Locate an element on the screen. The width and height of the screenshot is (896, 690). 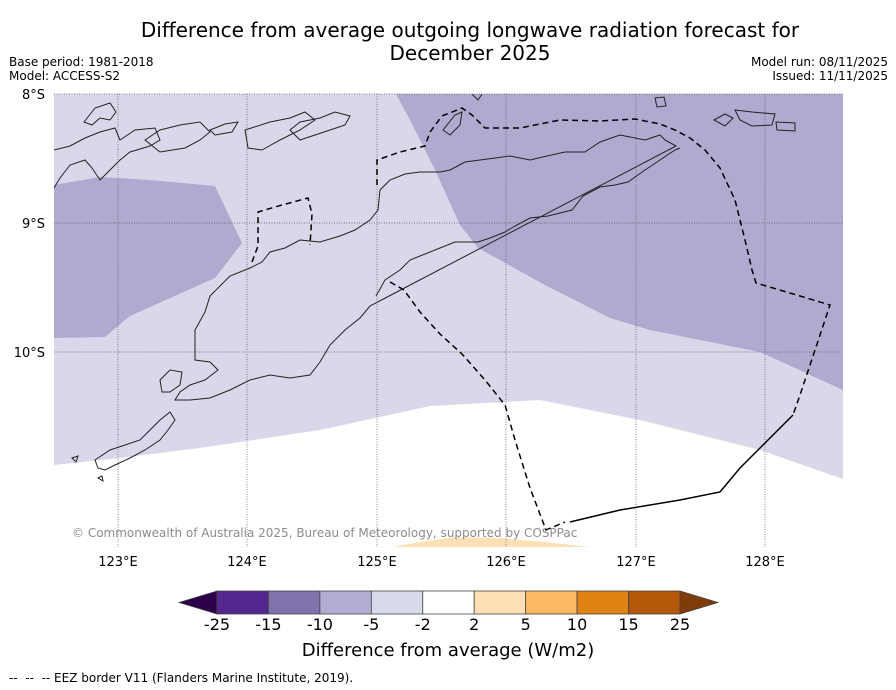
colorbar-segments is located at coordinates (448, 602).